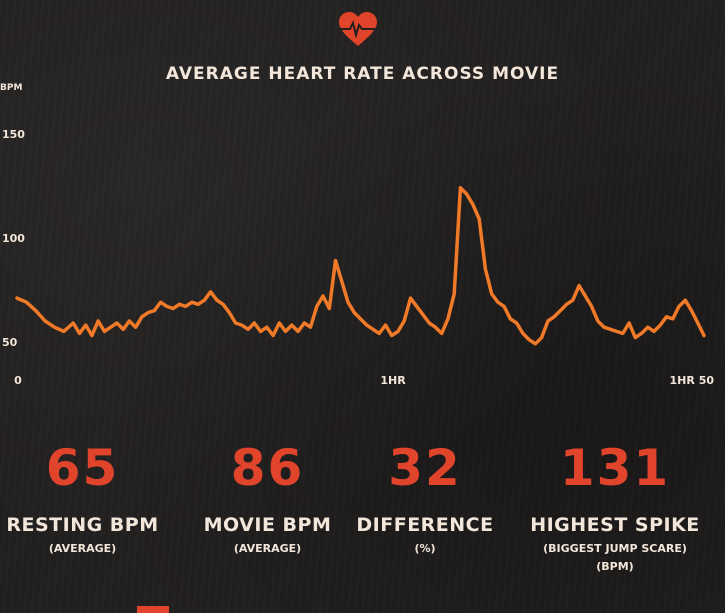  Describe the element at coordinates (692, 380) in the screenshot. I see `x-tick-label: 1HR 50` at that location.